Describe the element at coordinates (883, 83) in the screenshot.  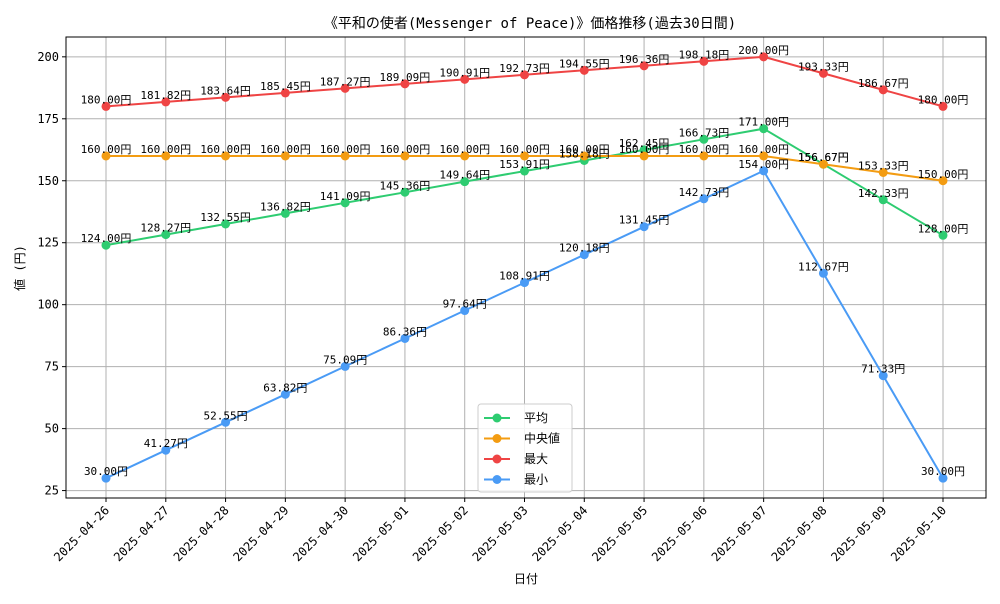
I see `data-label: 186.67円` at that location.